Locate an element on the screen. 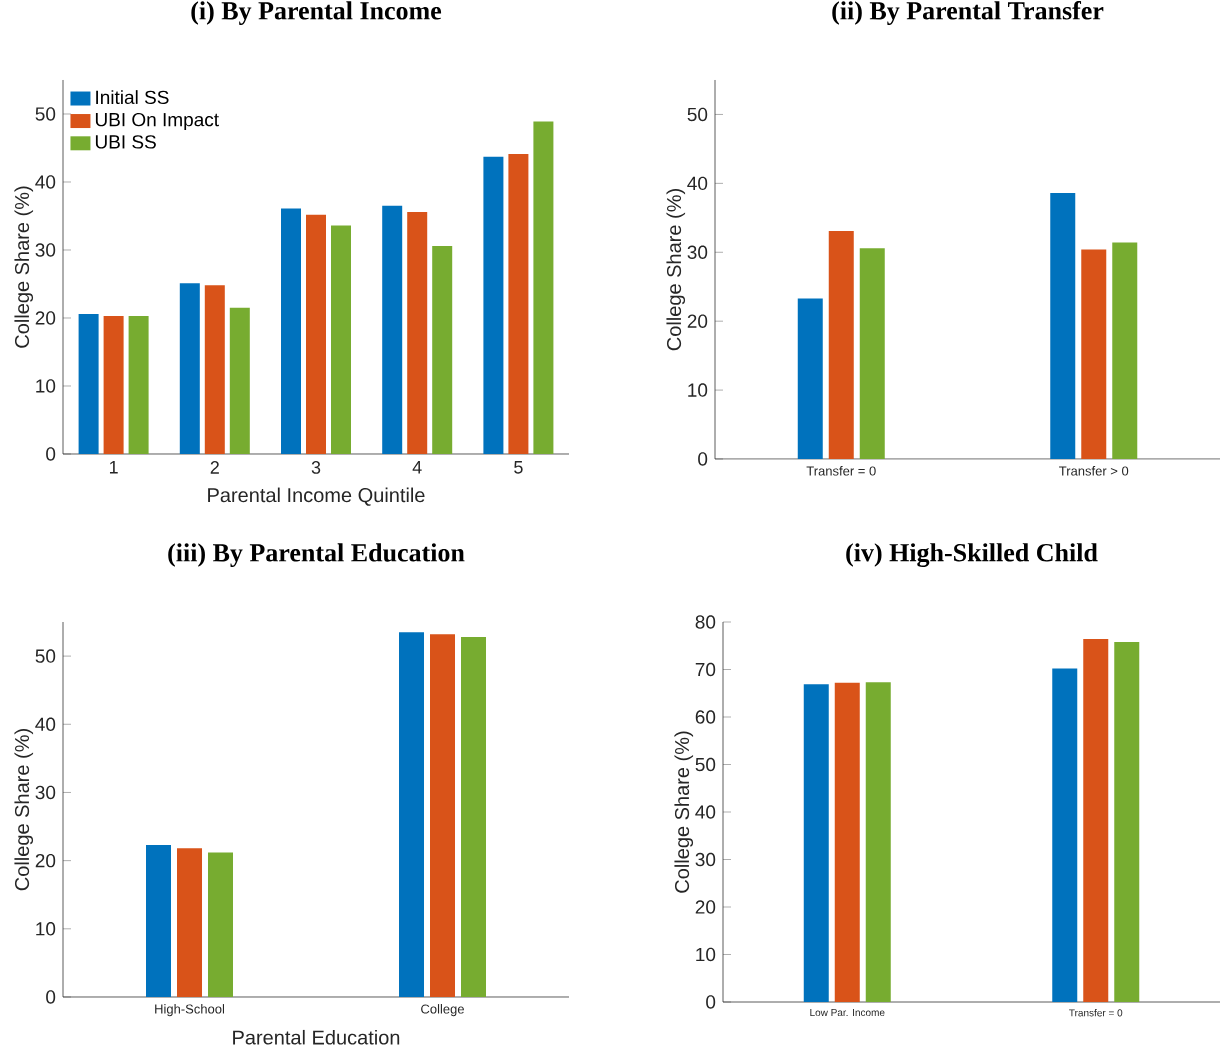 The image size is (1220, 1051). y-tick-label: 60 is located at coordinates (705, 717).